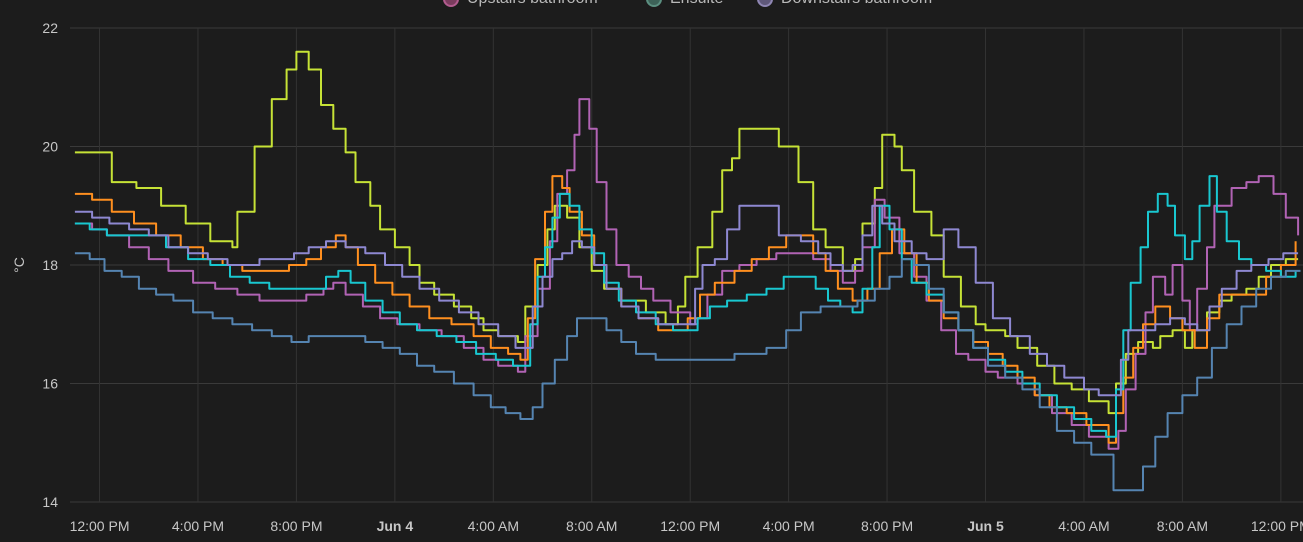 The height and width of the screenshot is (542, 1303). I want to click on legend-dot-ensuite, so click(654, 3).